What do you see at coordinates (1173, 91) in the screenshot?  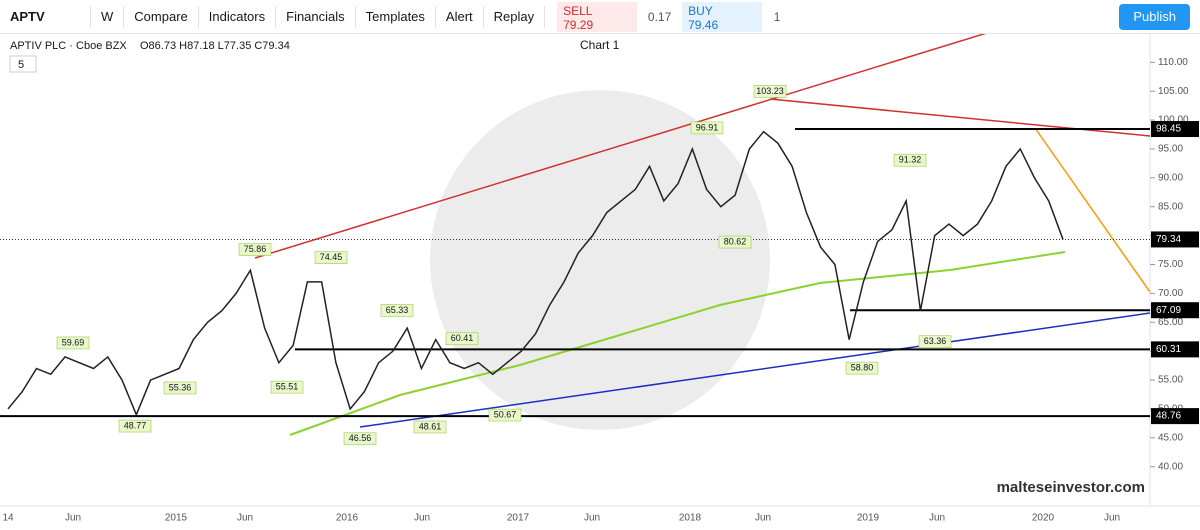 I see `y-tick-label: 105.00` at bounding box center [1173, 91].